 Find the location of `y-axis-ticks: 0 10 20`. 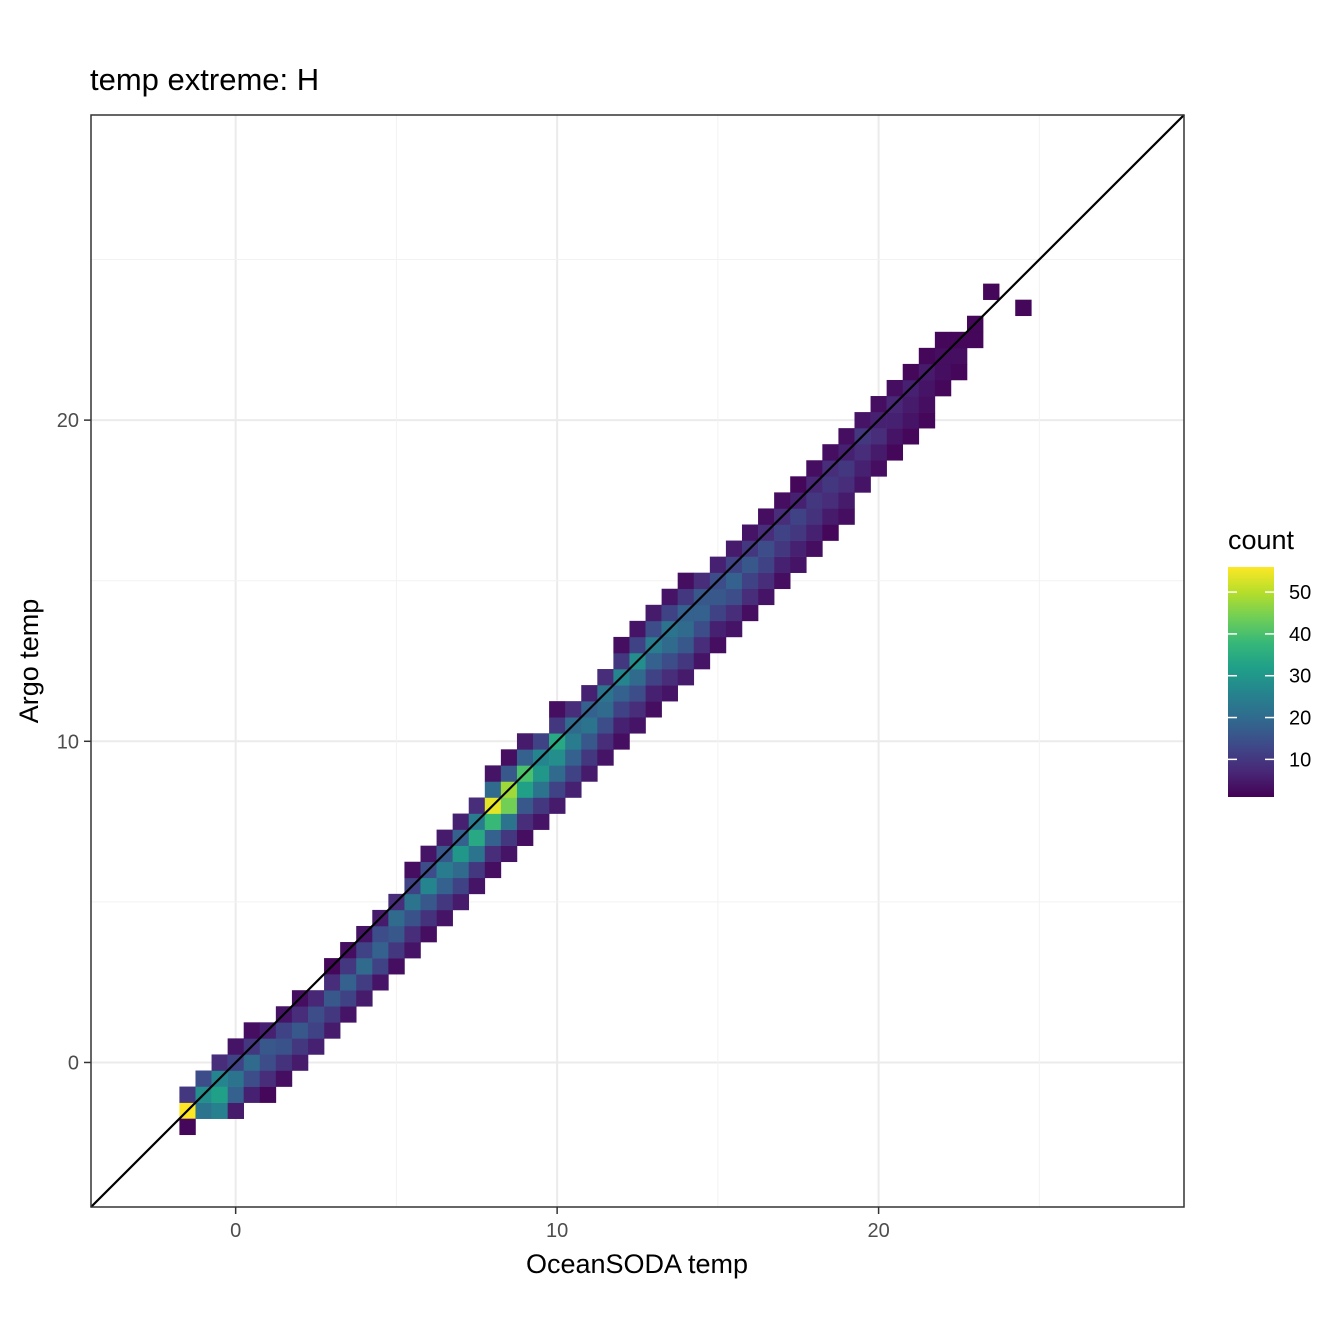

y-axis-ticks: 0 10 20 is located at coordinates (74, 742).